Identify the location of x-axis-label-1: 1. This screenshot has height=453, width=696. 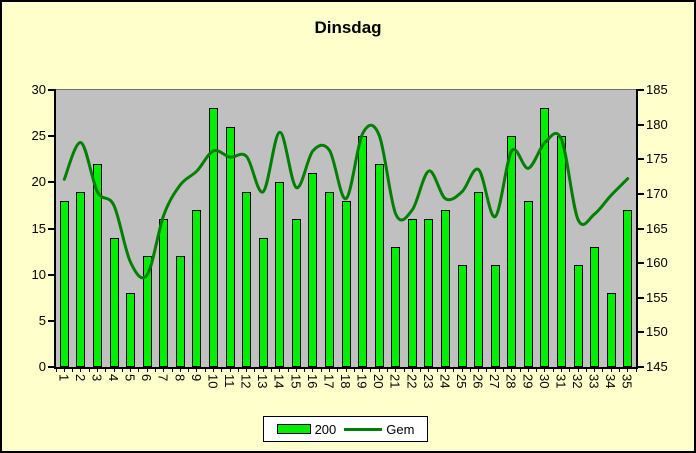
(64, 378).